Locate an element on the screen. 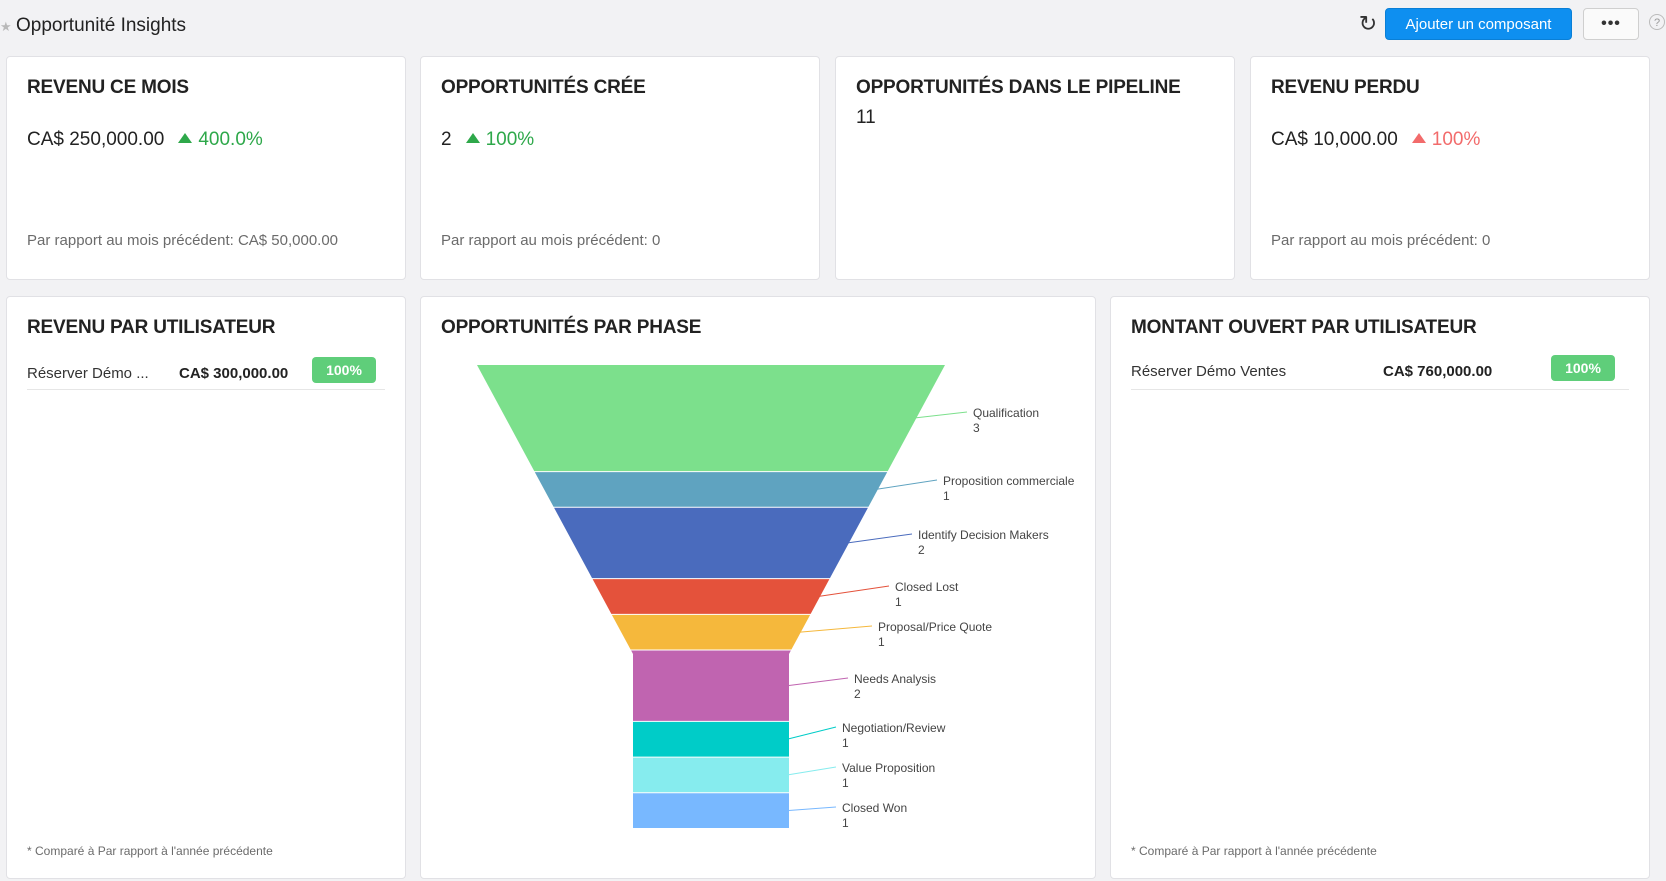 The image size is (1666, 881). user-amount: CA$ 760,000.00 is located at coordinates (1438, 371).